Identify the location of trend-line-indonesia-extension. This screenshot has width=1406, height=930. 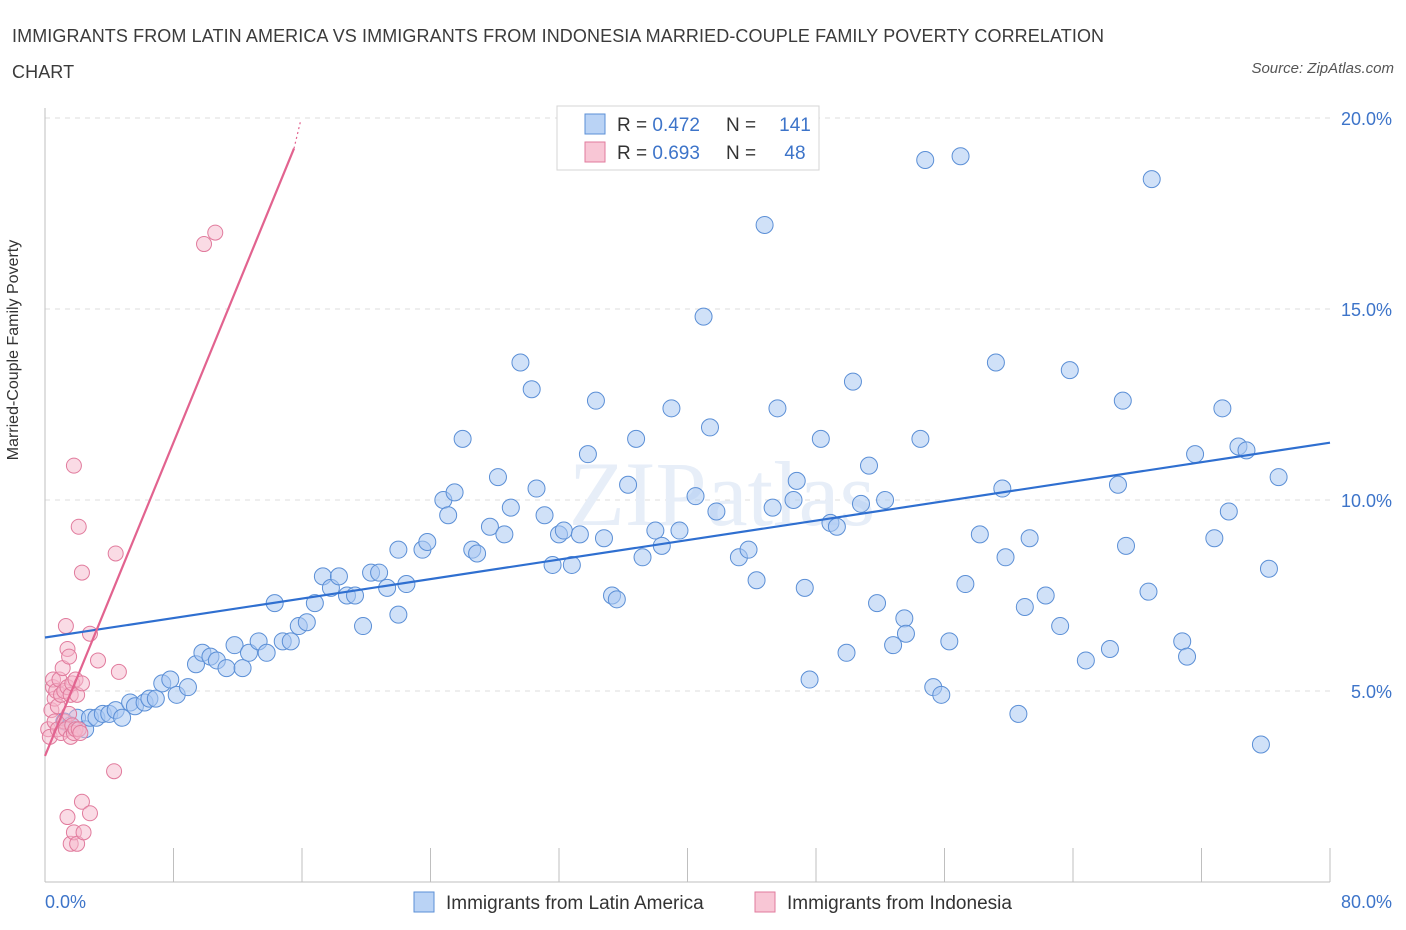
(297, 135).